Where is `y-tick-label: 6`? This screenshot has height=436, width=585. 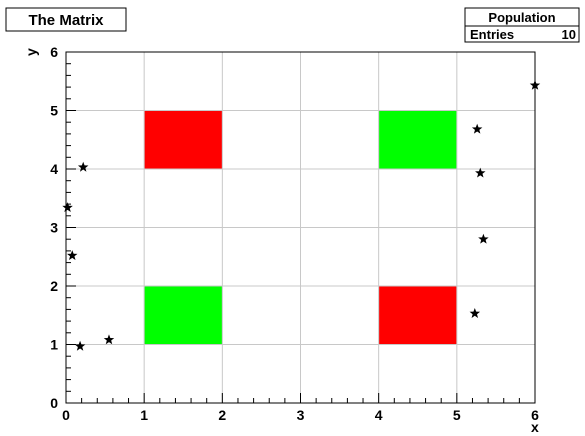 y-tick-label: 6 is located at coordinates (54, 52).